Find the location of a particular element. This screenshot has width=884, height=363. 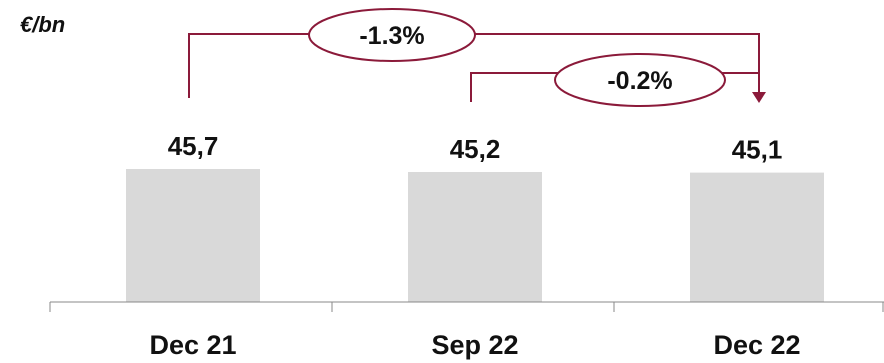

annotation-label-1: -0.2% is located at coordinates (639, 81).